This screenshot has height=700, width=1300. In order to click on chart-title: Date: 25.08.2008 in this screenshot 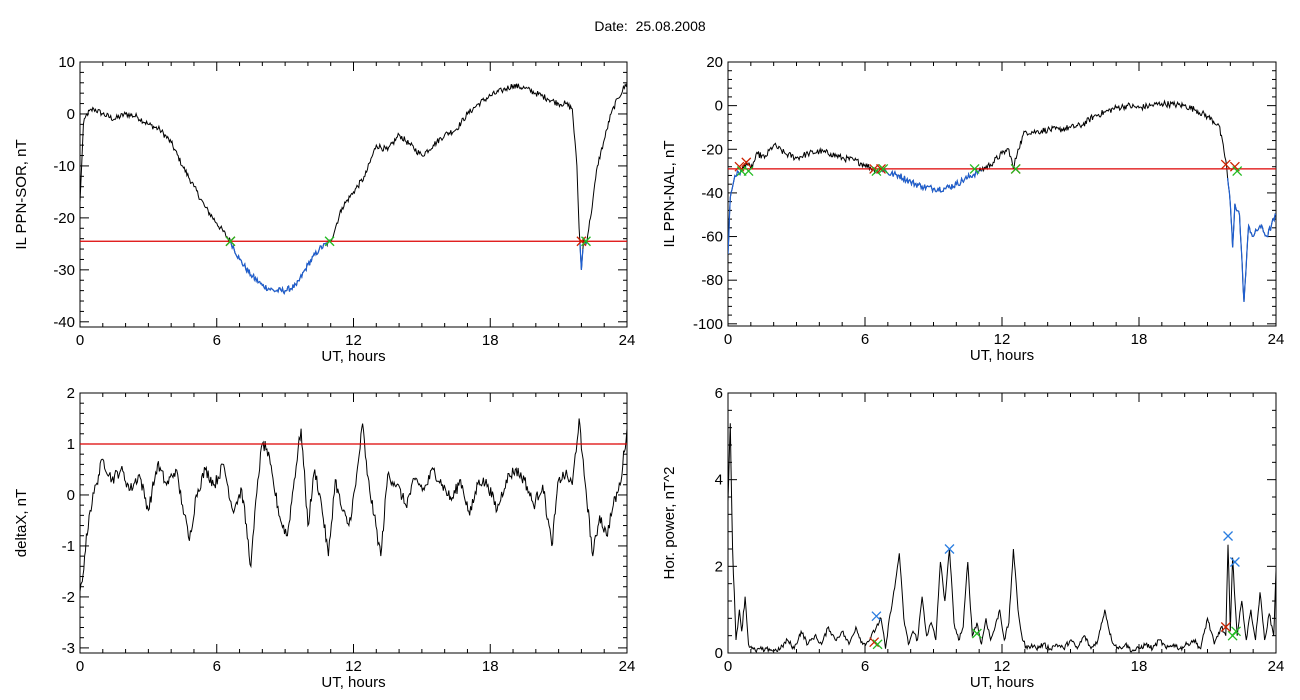, I will do `click(650, 26)`.